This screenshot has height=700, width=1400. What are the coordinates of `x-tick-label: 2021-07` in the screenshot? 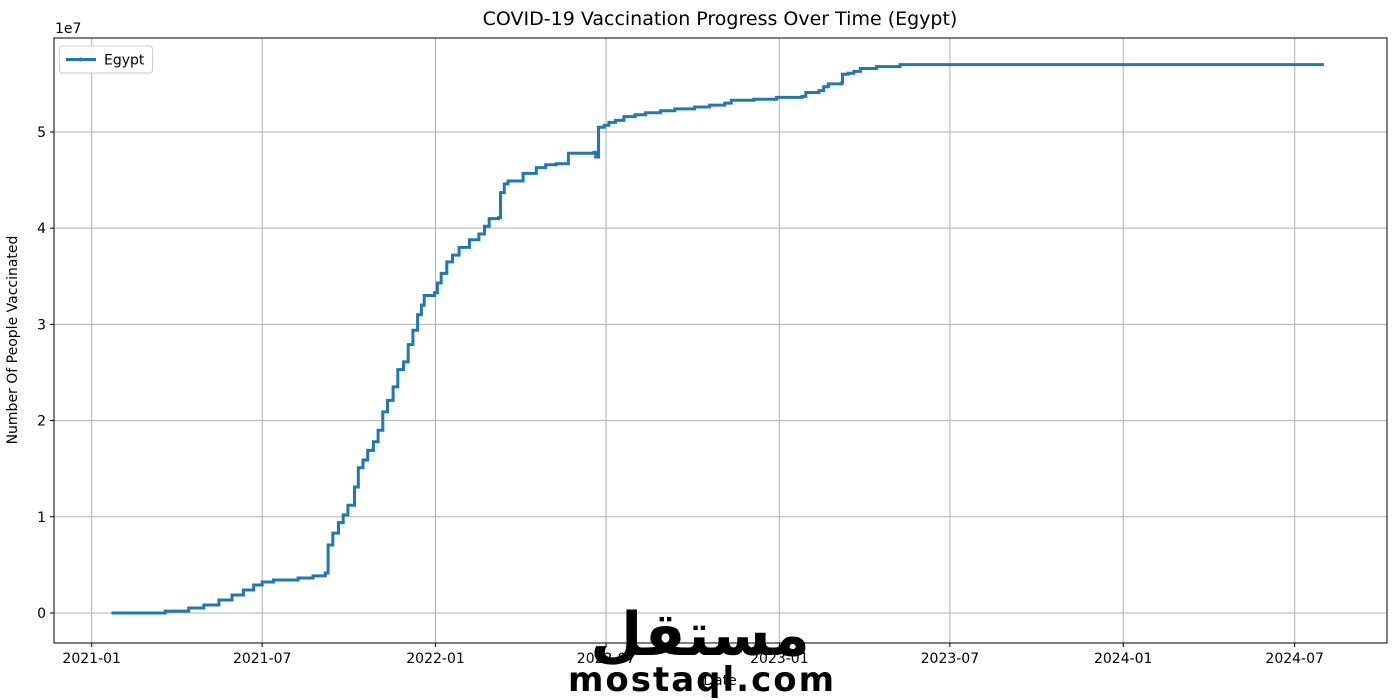 It's located at (262, 659).